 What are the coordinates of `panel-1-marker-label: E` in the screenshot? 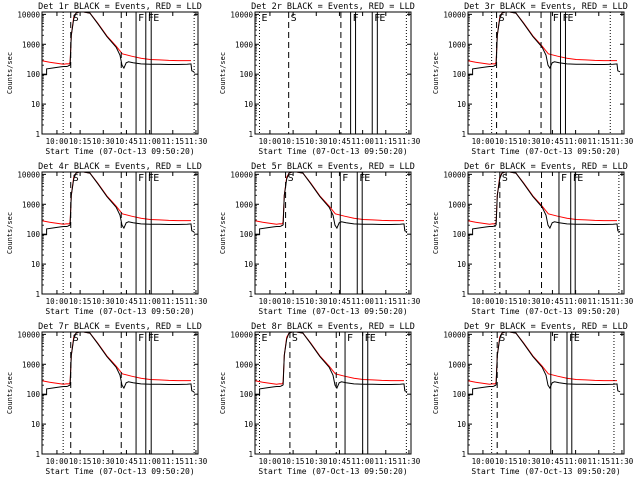 It's located at (156, 18).